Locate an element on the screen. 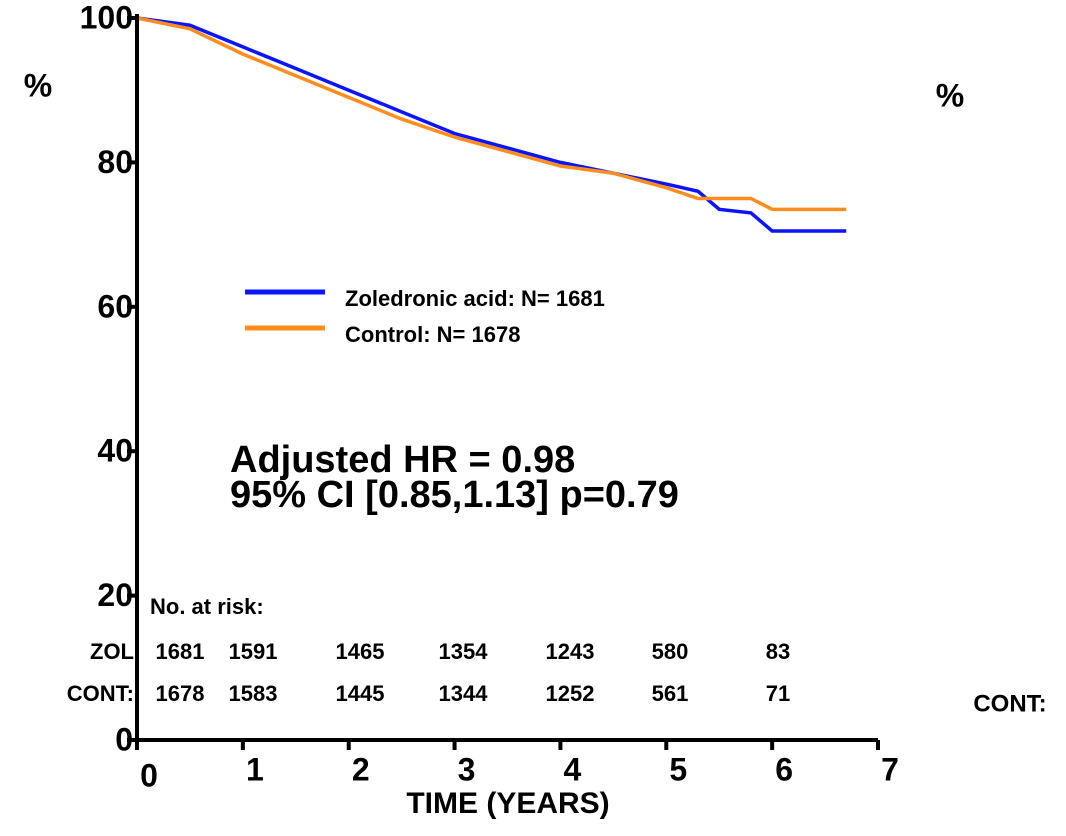 This screenshot has width=1066, height=836. x-tick-label: 5 is located at coordinates (678, 769).